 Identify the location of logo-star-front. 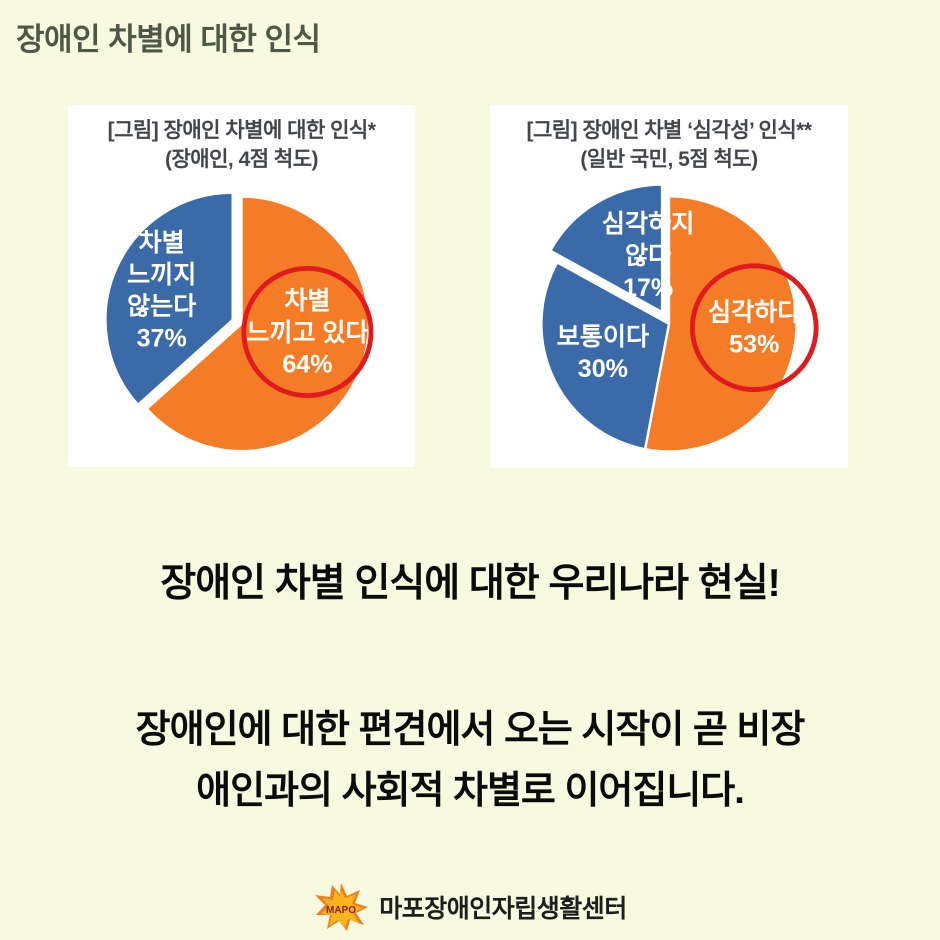
(342, 908).